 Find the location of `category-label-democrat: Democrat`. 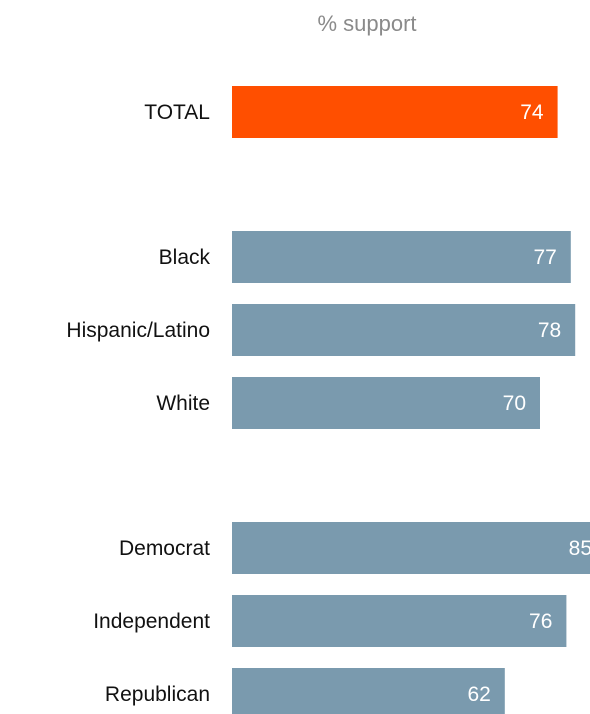

category-label-democrat: Democrat is located at coordinates (164, 548).